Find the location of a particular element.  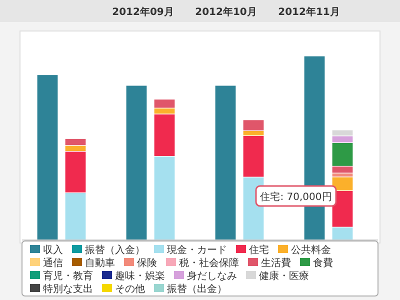

legend-label: 健康・医療 is located at coordinates (284, 276).